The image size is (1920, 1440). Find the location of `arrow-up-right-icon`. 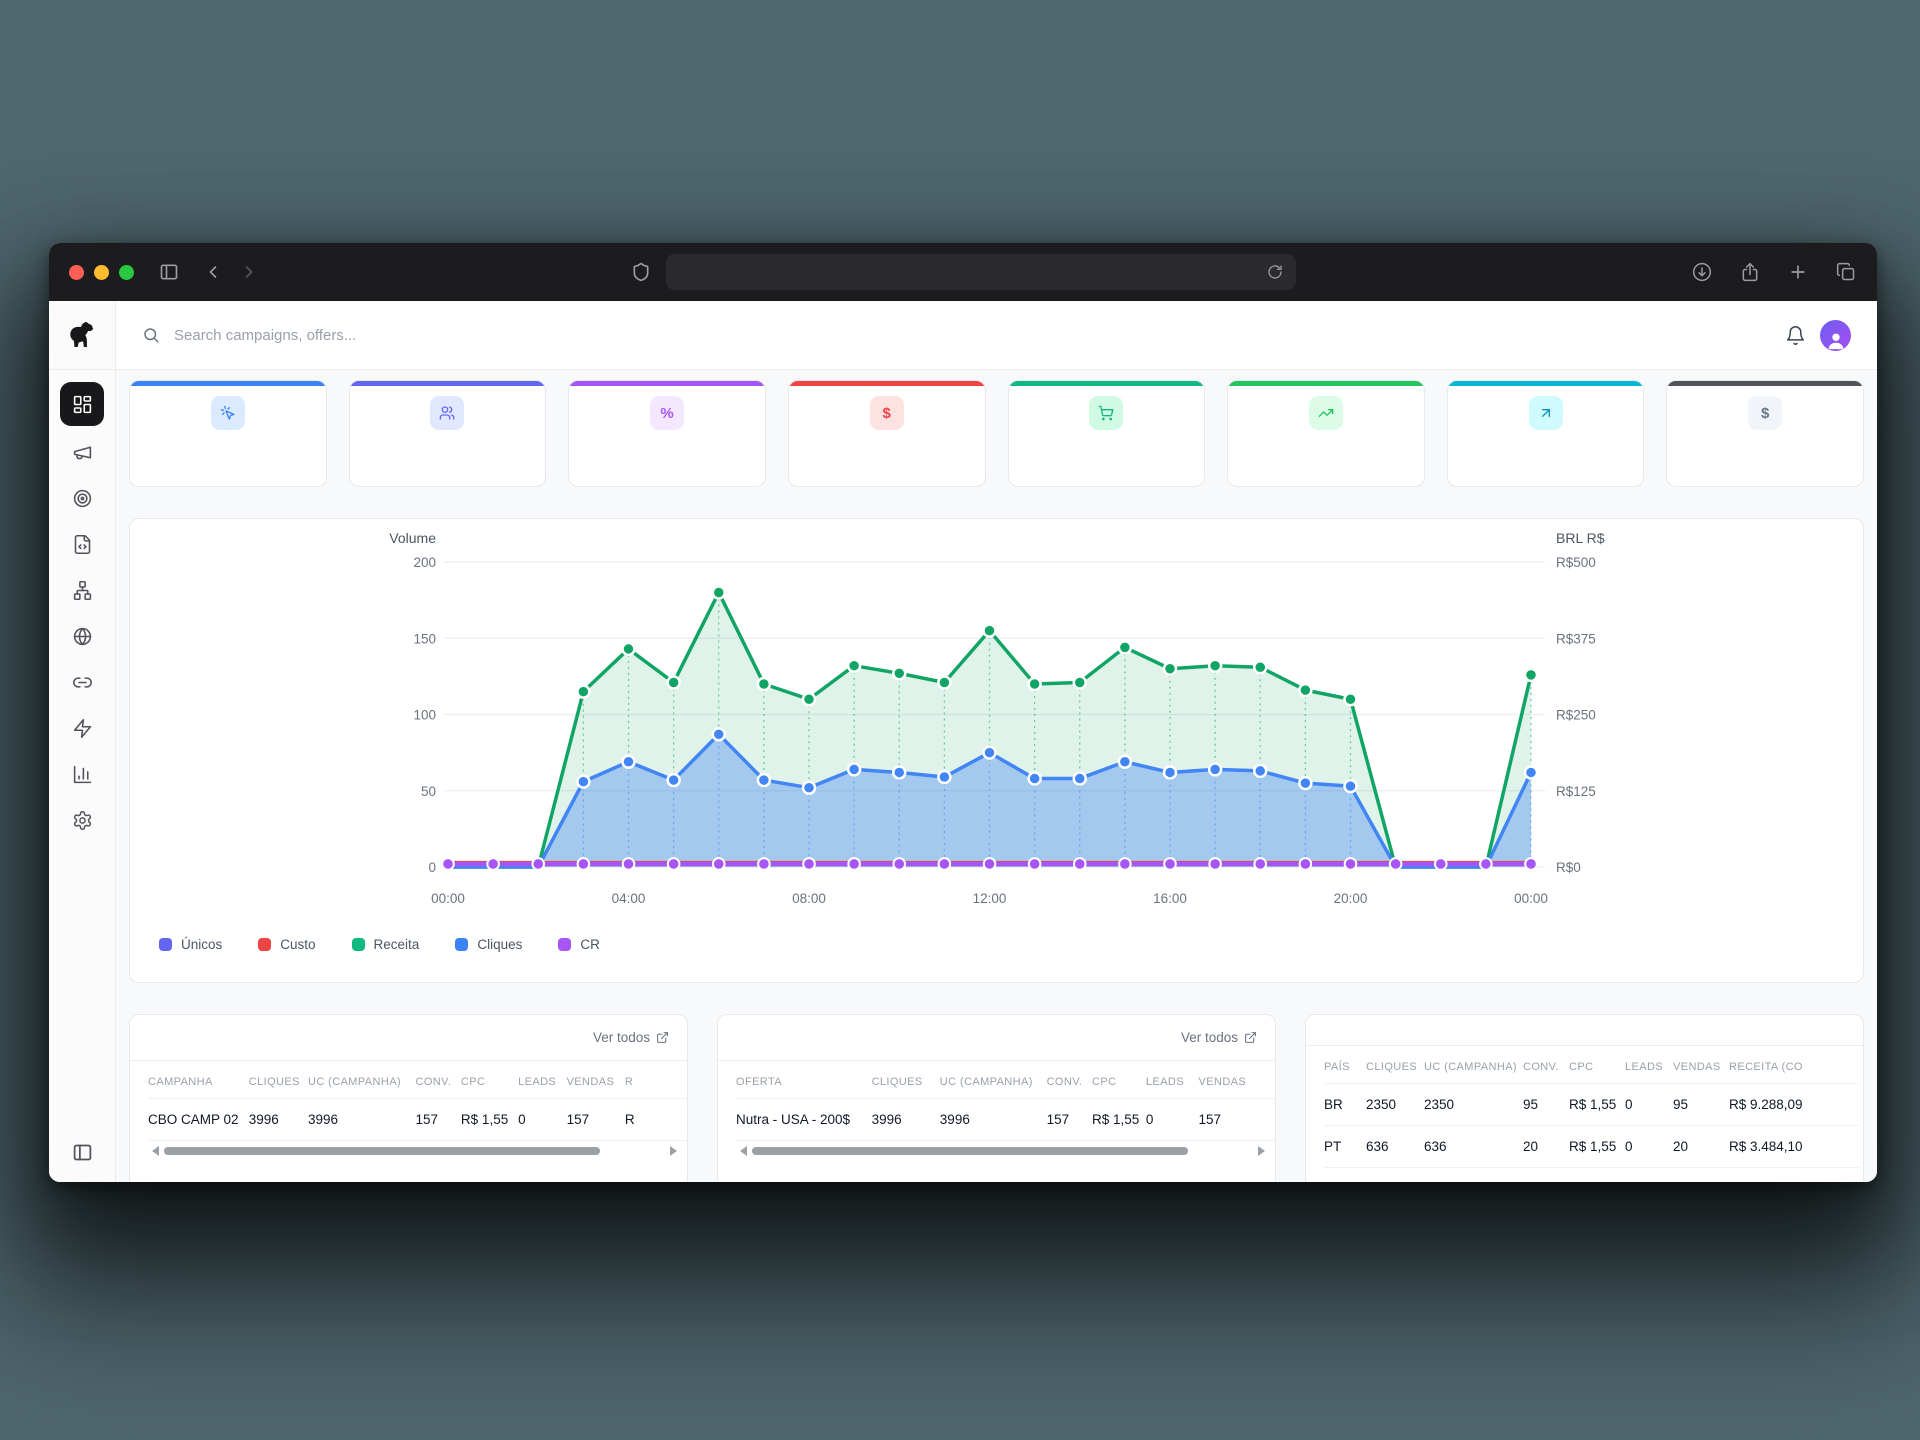

arrow-up-right-icon is located at coordinates (1546, 413).